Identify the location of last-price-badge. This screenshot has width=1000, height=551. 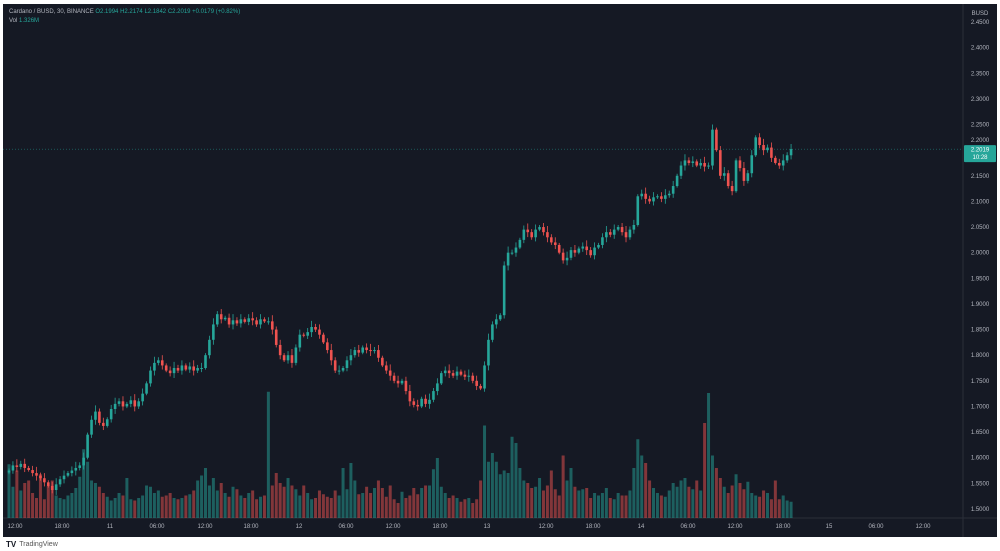
(980, 154).